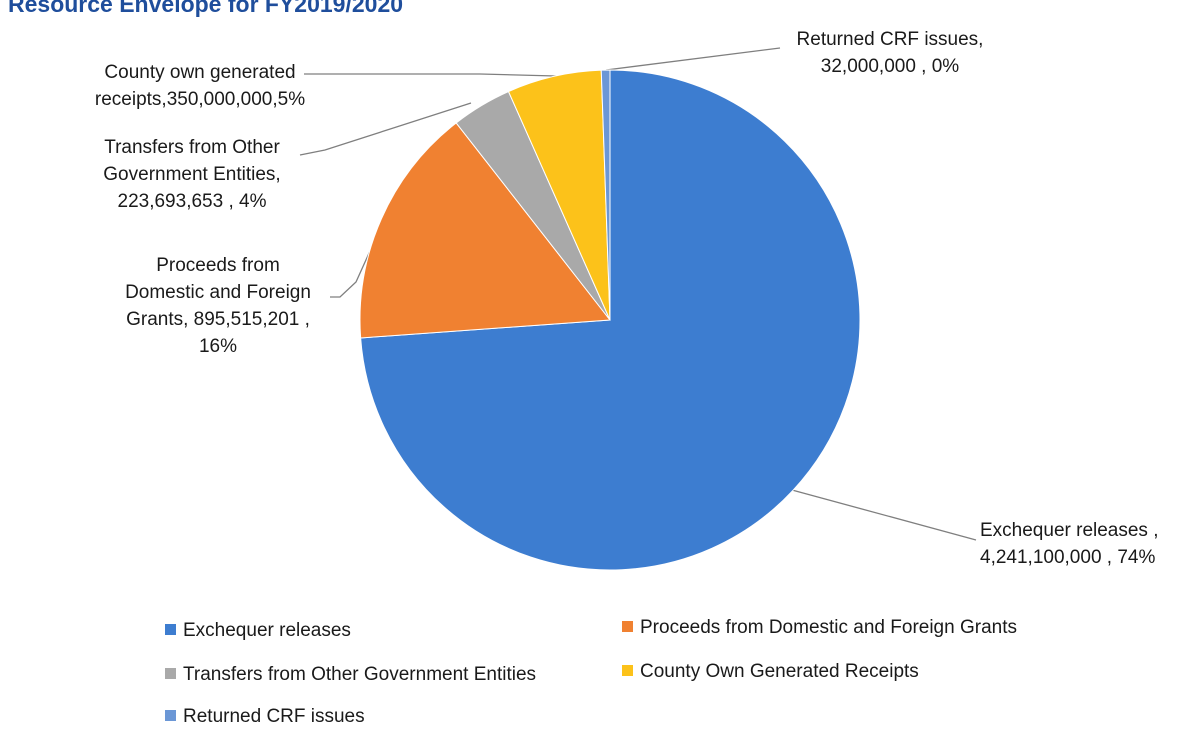 This screenshot has height=743, width=1202. I want to click on legend-label: Returned CRF issues, so click(274, 716).